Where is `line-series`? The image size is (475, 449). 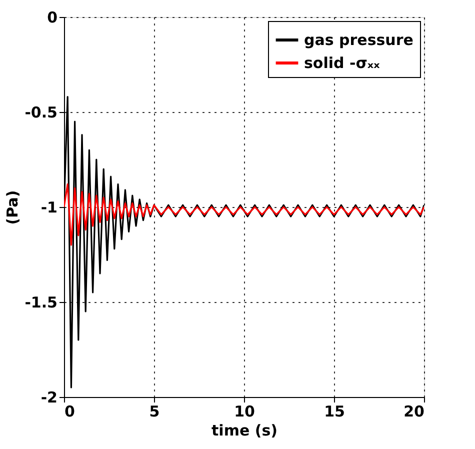 line-series is located at coordinates (244, 214).